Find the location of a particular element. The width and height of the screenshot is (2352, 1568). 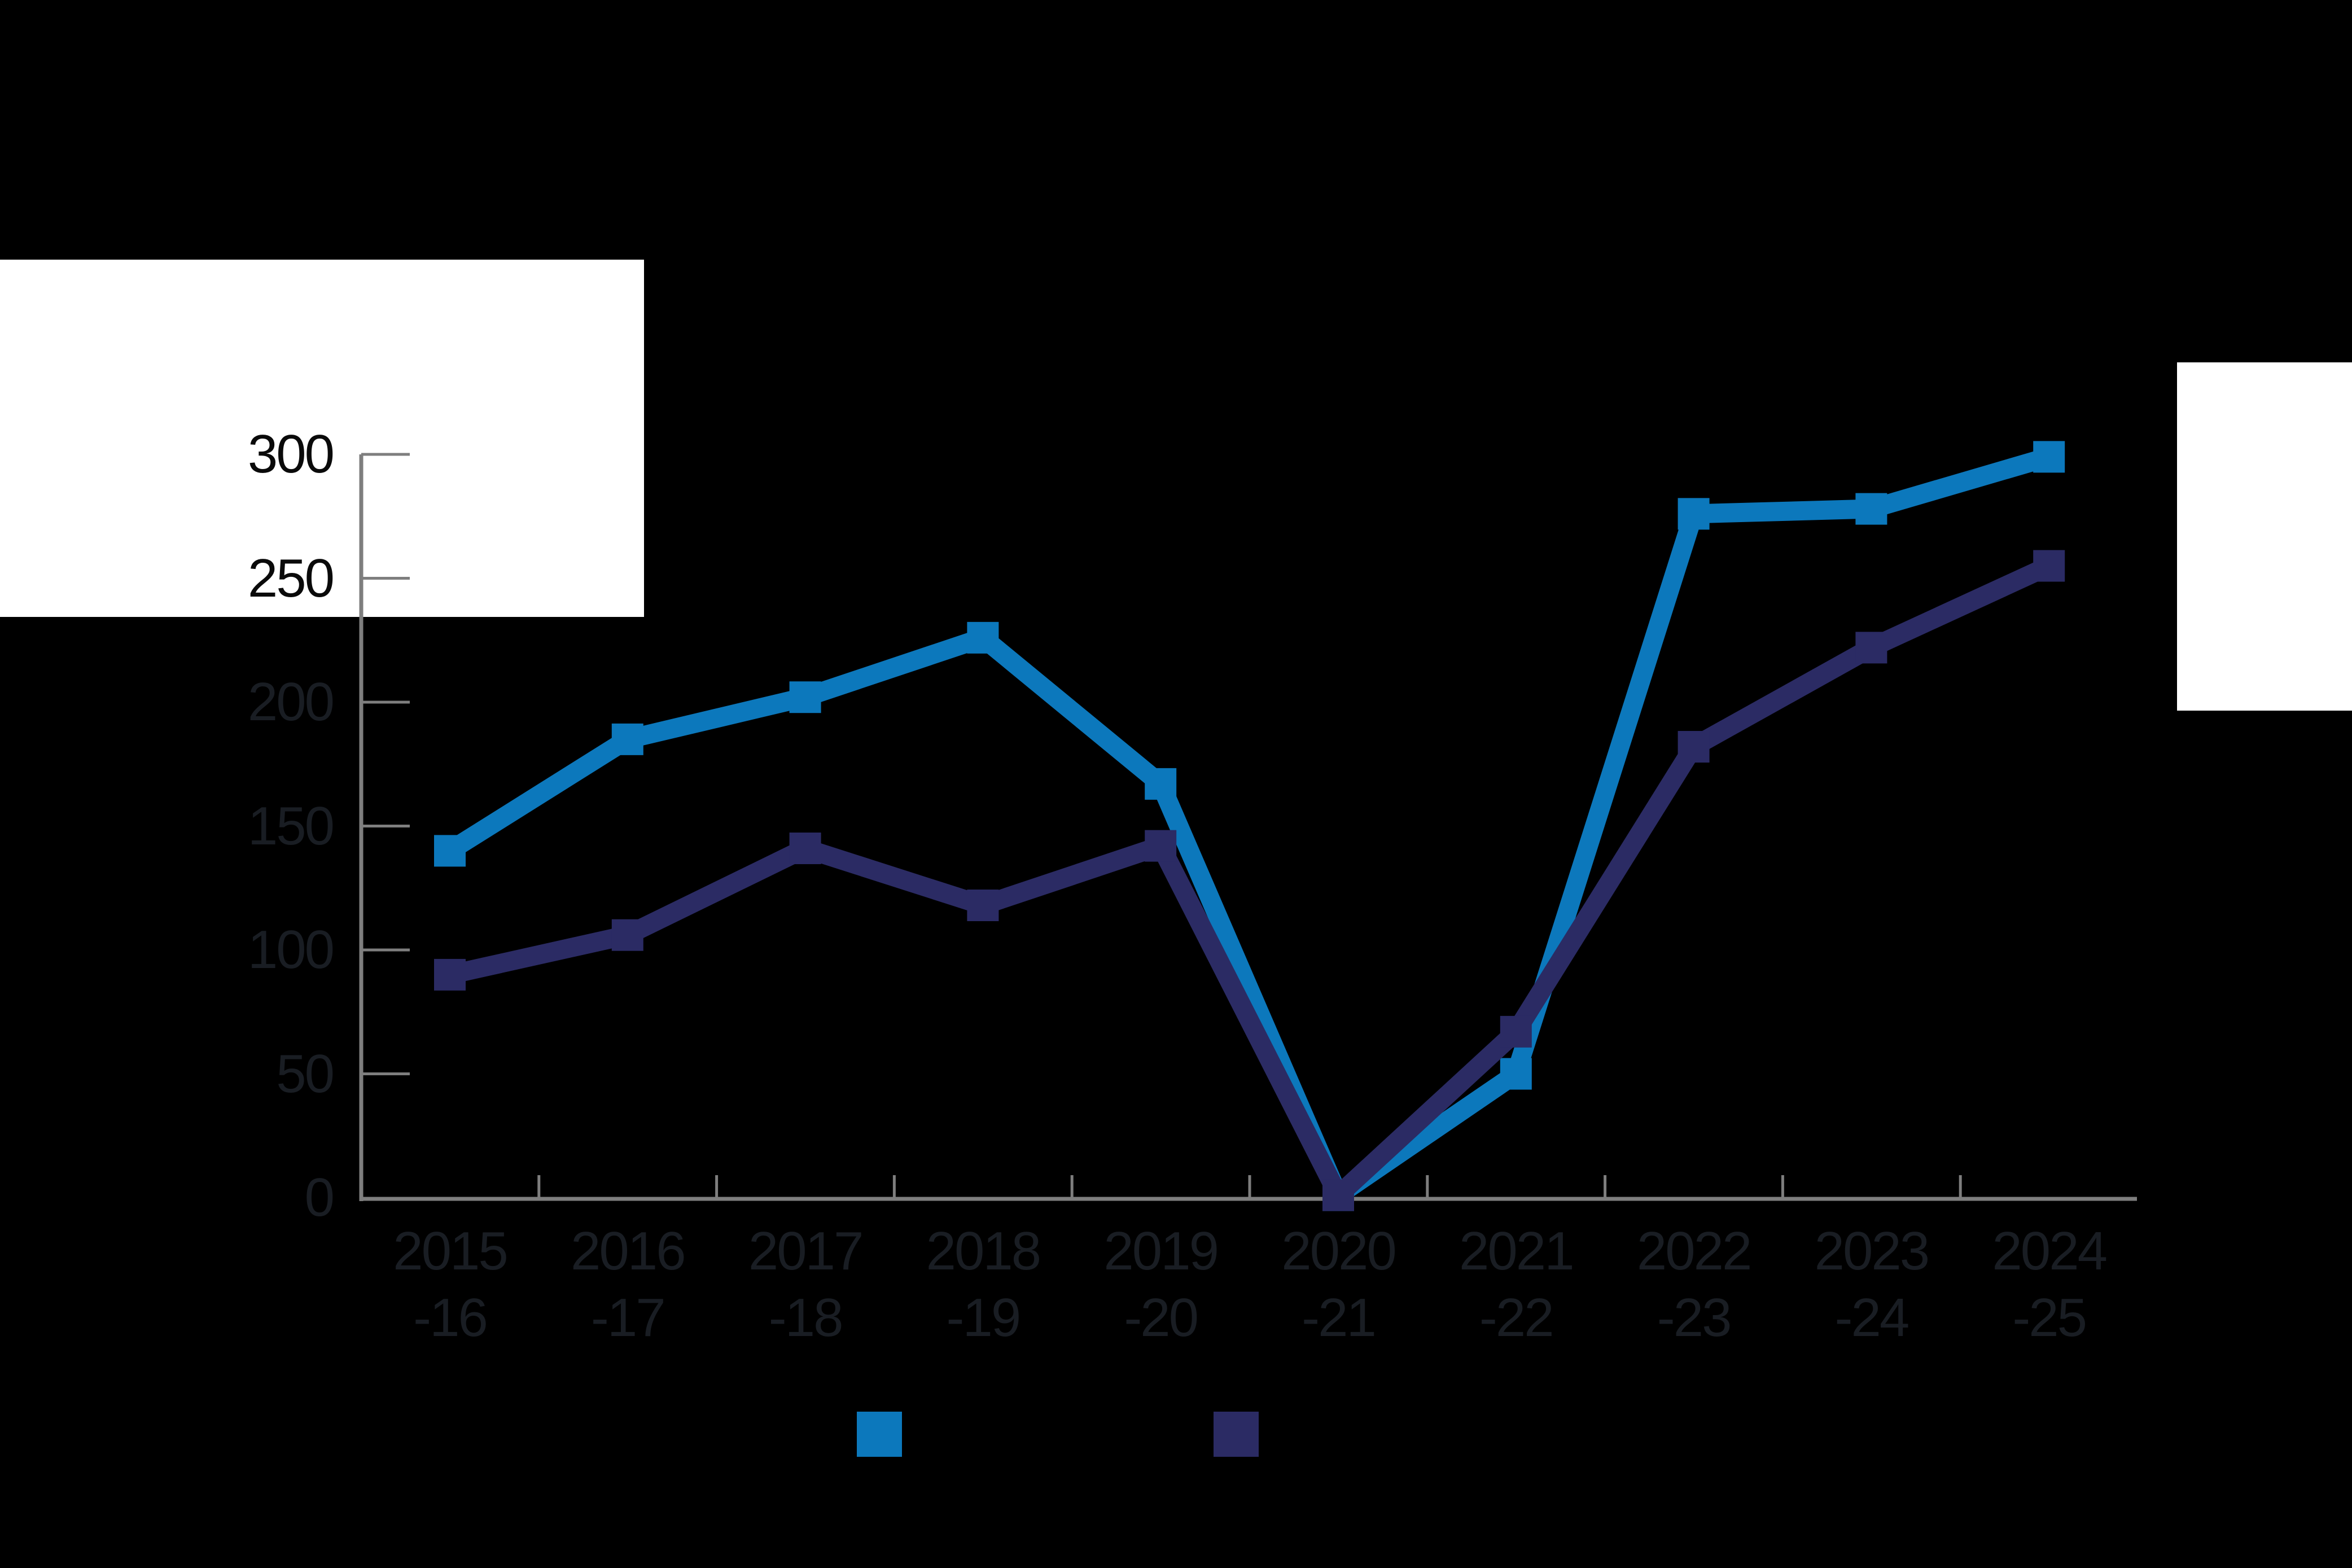

legend-swatch-light_blue_series is located at coordinates (879, 1434).